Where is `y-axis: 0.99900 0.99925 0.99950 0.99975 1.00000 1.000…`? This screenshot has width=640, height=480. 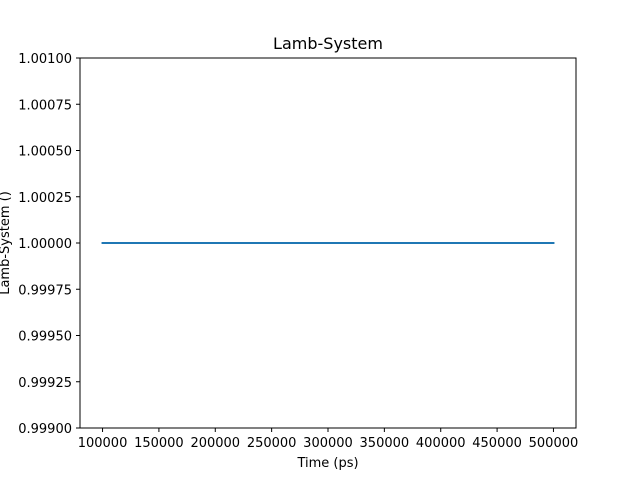 y-axis: 0.99900 0.99925 0.99950 0.99975 1.00000 1.000… is located at coordinates (49, 244).